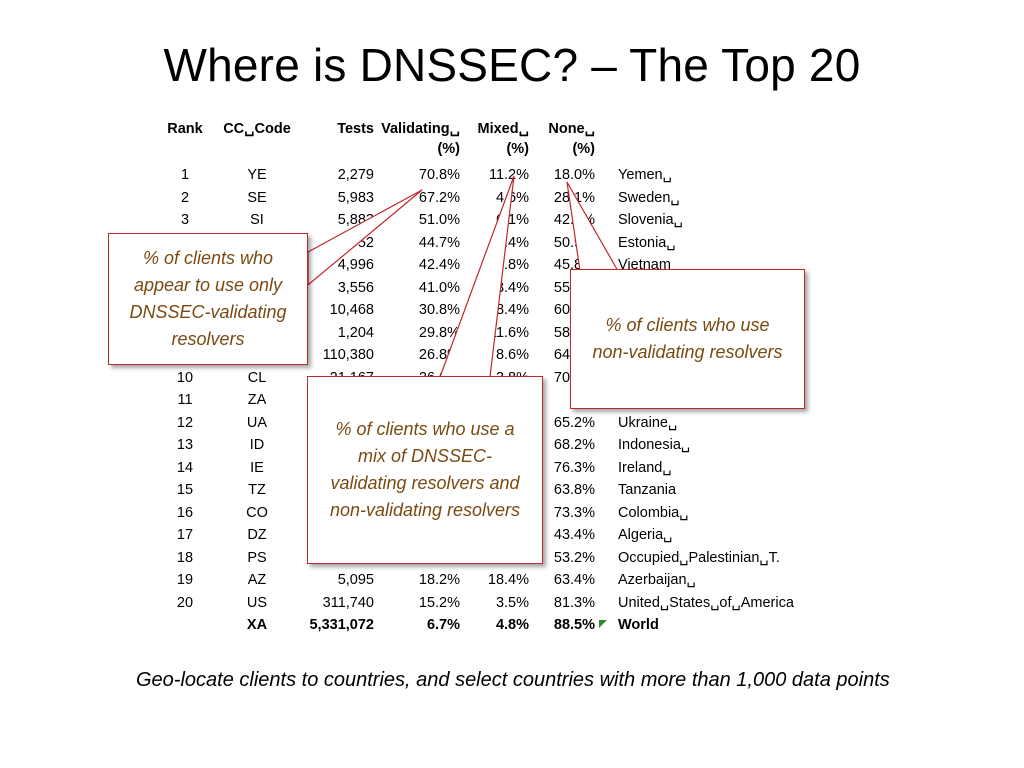  What do you see at coordinates (574, 242) in the screenshot?
I see `cell-none: 50.9%` at bounding box center [574, 242].